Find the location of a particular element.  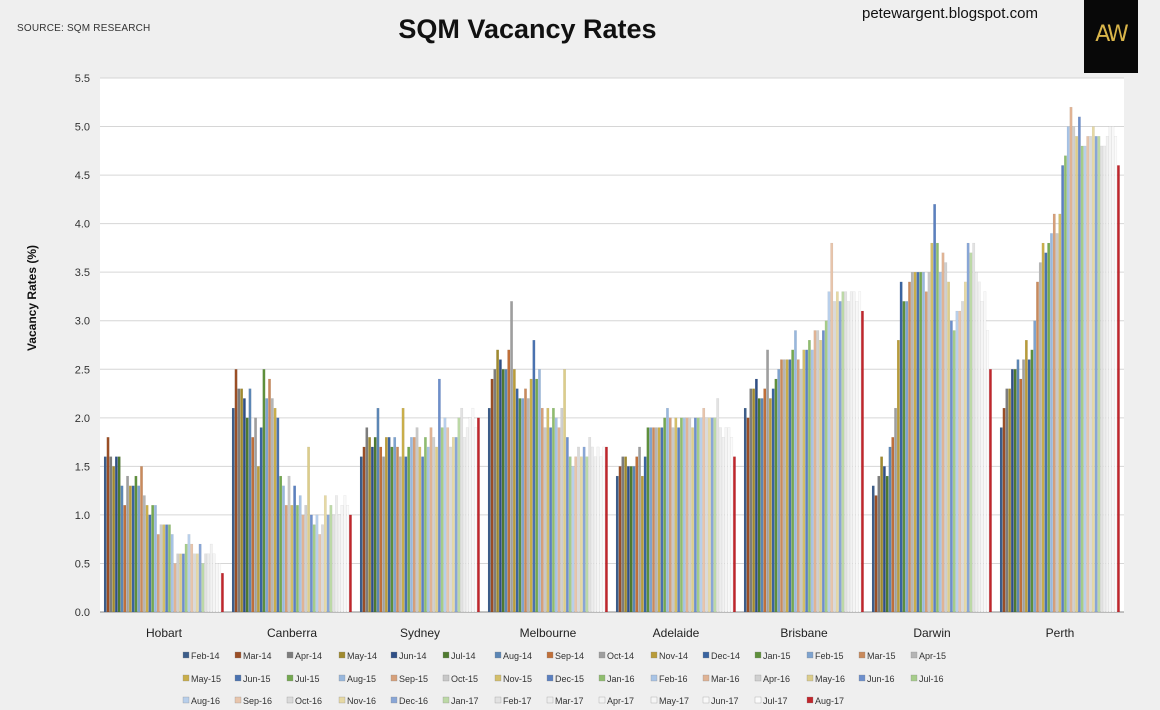

legend-label-jan-17: Jan-17 is located at coordinates (465, 701).